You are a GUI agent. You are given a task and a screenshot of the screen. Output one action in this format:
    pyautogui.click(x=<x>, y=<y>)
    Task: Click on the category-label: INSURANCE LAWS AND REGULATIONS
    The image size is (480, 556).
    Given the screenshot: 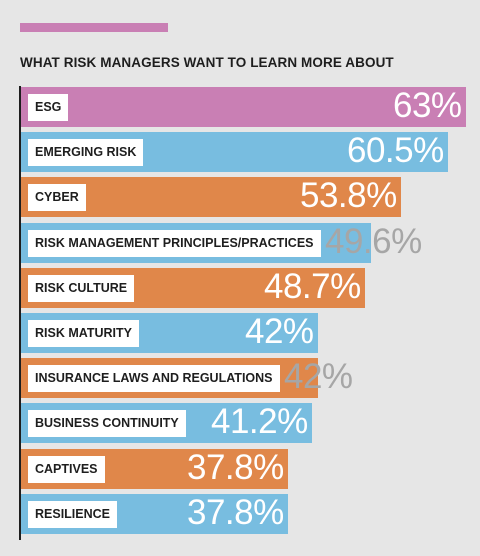 What is the action you would take?
    pyautogui.click(x=154, y=379)
    